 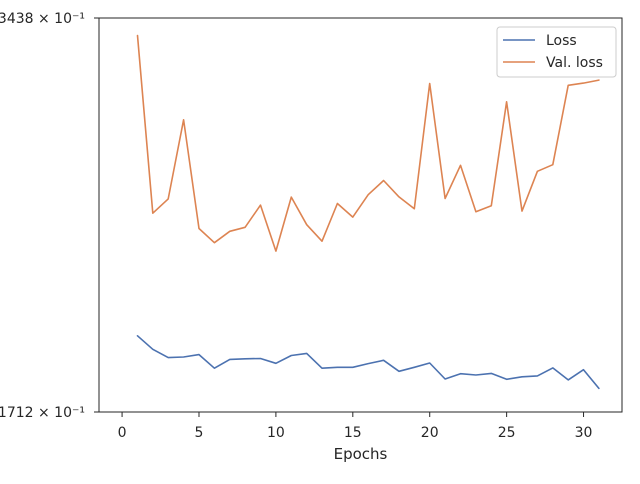 What do you see at coordinates (122, 433) in the screenshot?
I see `x-tick-label: 0` at bounding box center [122, 433].